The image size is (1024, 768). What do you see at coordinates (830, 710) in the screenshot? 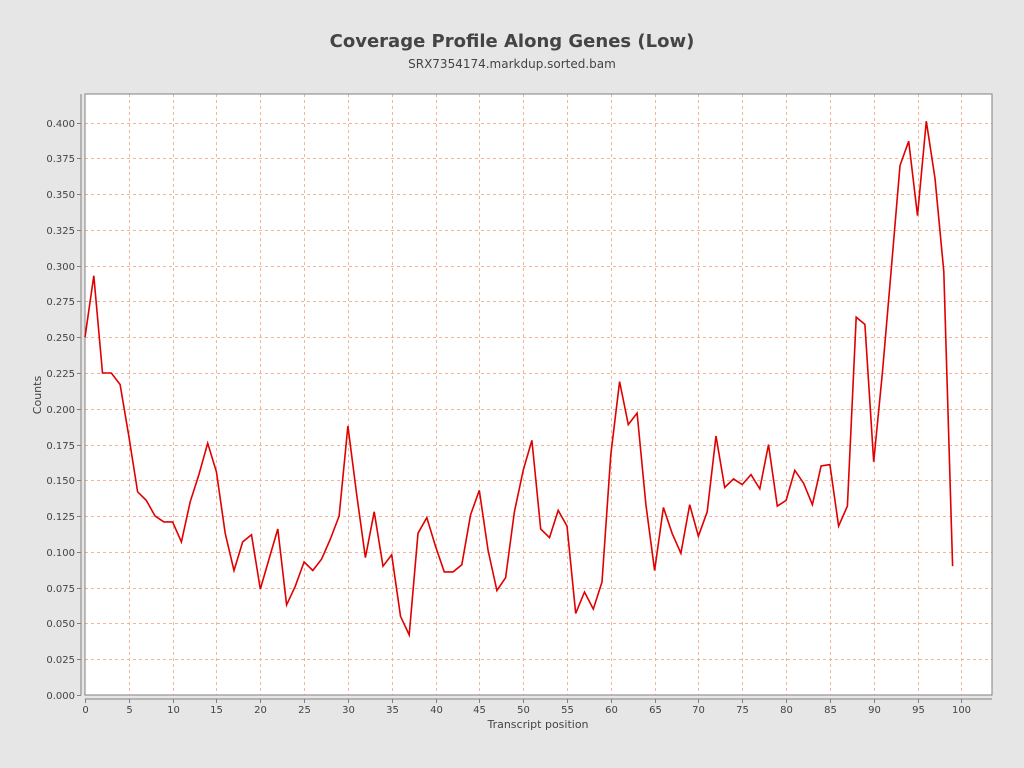
I see `x-tick-label: 85` at bounding box center [830, 710].